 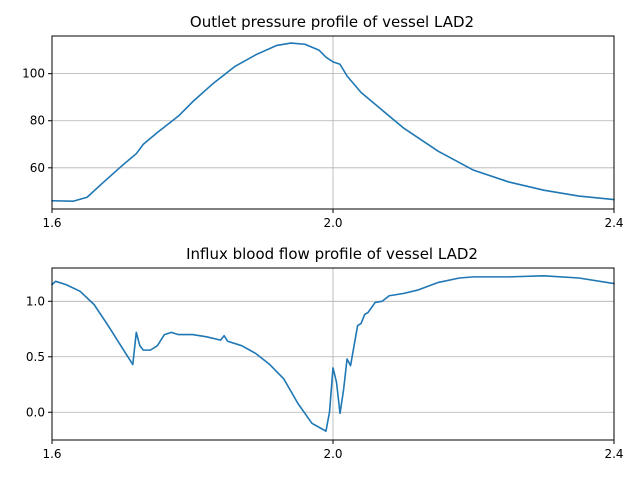 What do you see at coordinates (51, 454) in the screenshot?
I see `flow-x-tick-label: 1.6` at bounding box center [51, 454].